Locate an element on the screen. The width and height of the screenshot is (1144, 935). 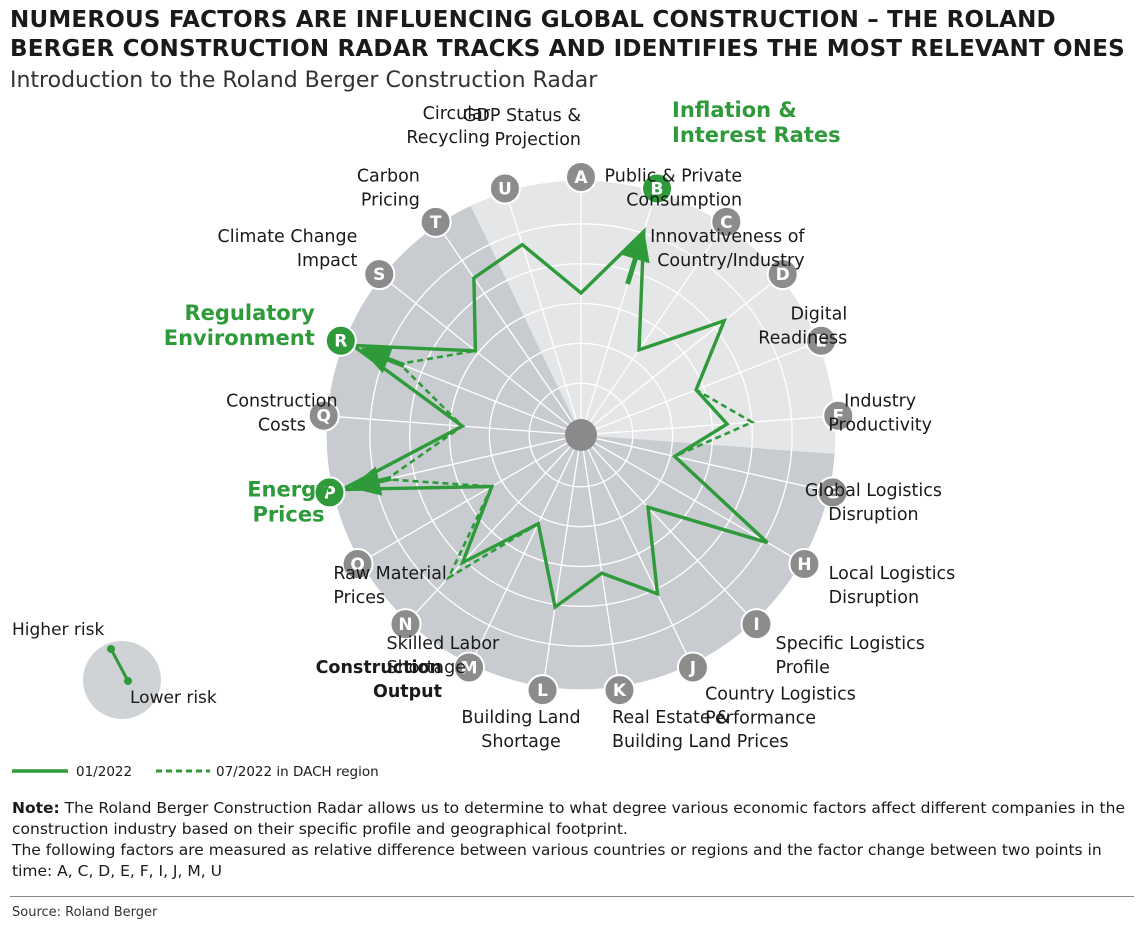
factor-marker-S: S is located at coordinates (379, 274).